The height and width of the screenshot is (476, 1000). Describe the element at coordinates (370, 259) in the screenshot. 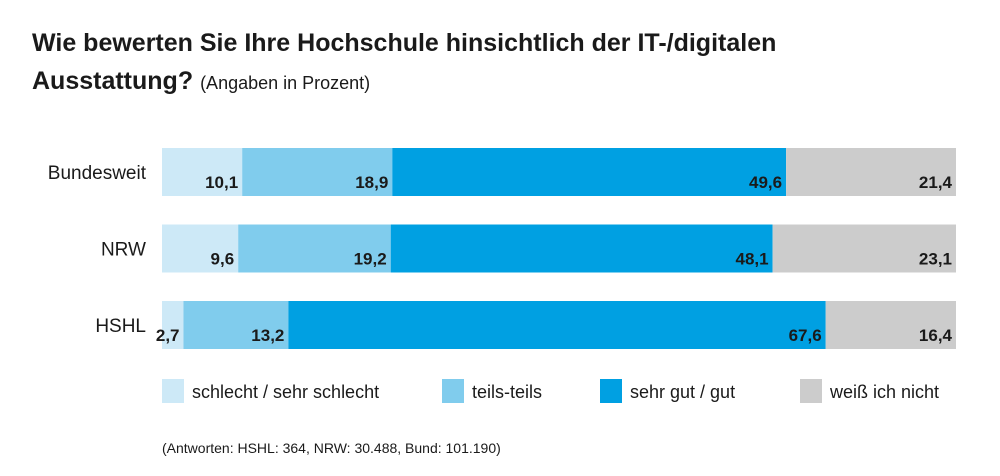

I see `data-label: 19,2` at that location.